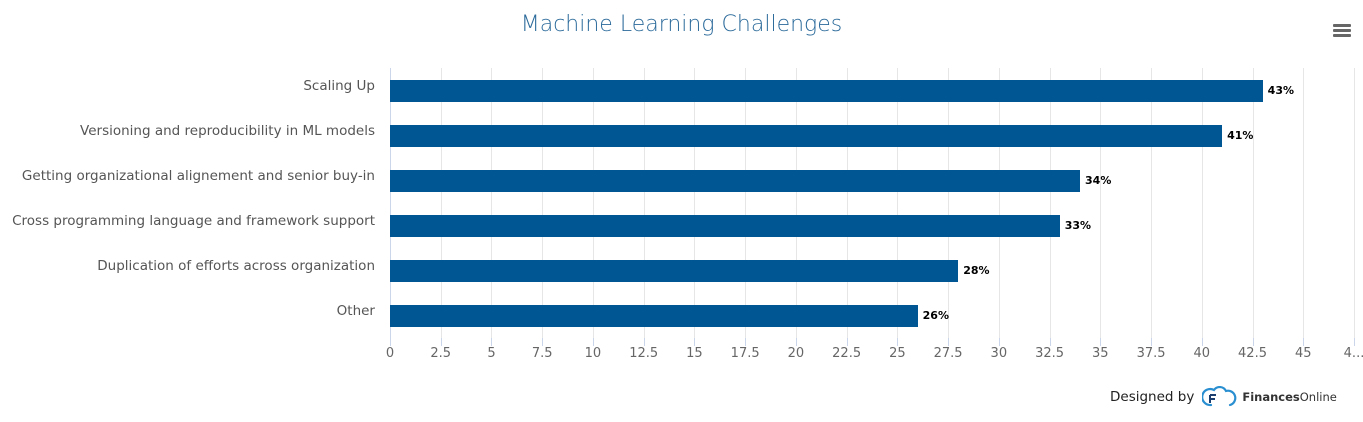 The width and height of the screenshot is (1363, 422). What do you see at coordinates (542, 353) in the screenshot?
I see `x-axis-tick-label: 7.5` at bounding box center [542, 353].